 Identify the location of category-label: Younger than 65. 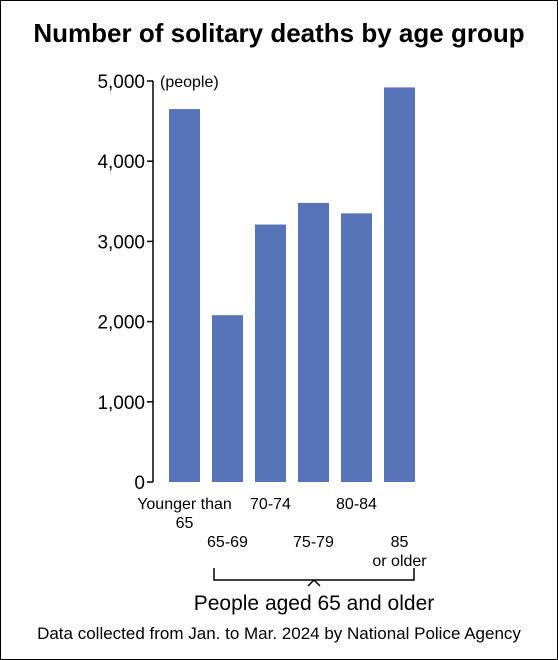
(184, 514).